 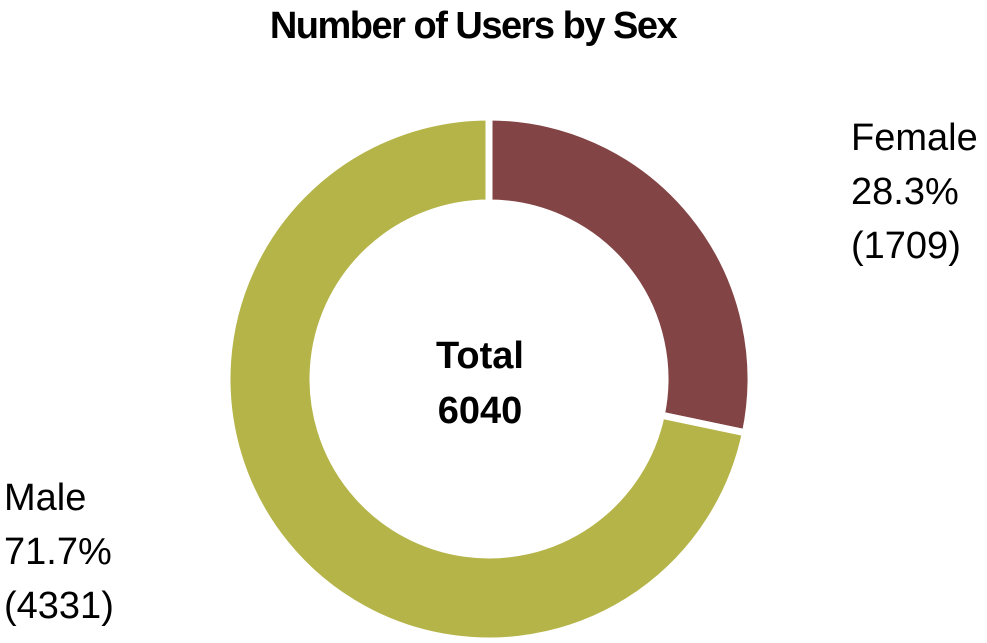 What do you see at coordinates (480, 356) in the screenshot?
I see `center-total-label: Total` at bounding box center [480, 356].